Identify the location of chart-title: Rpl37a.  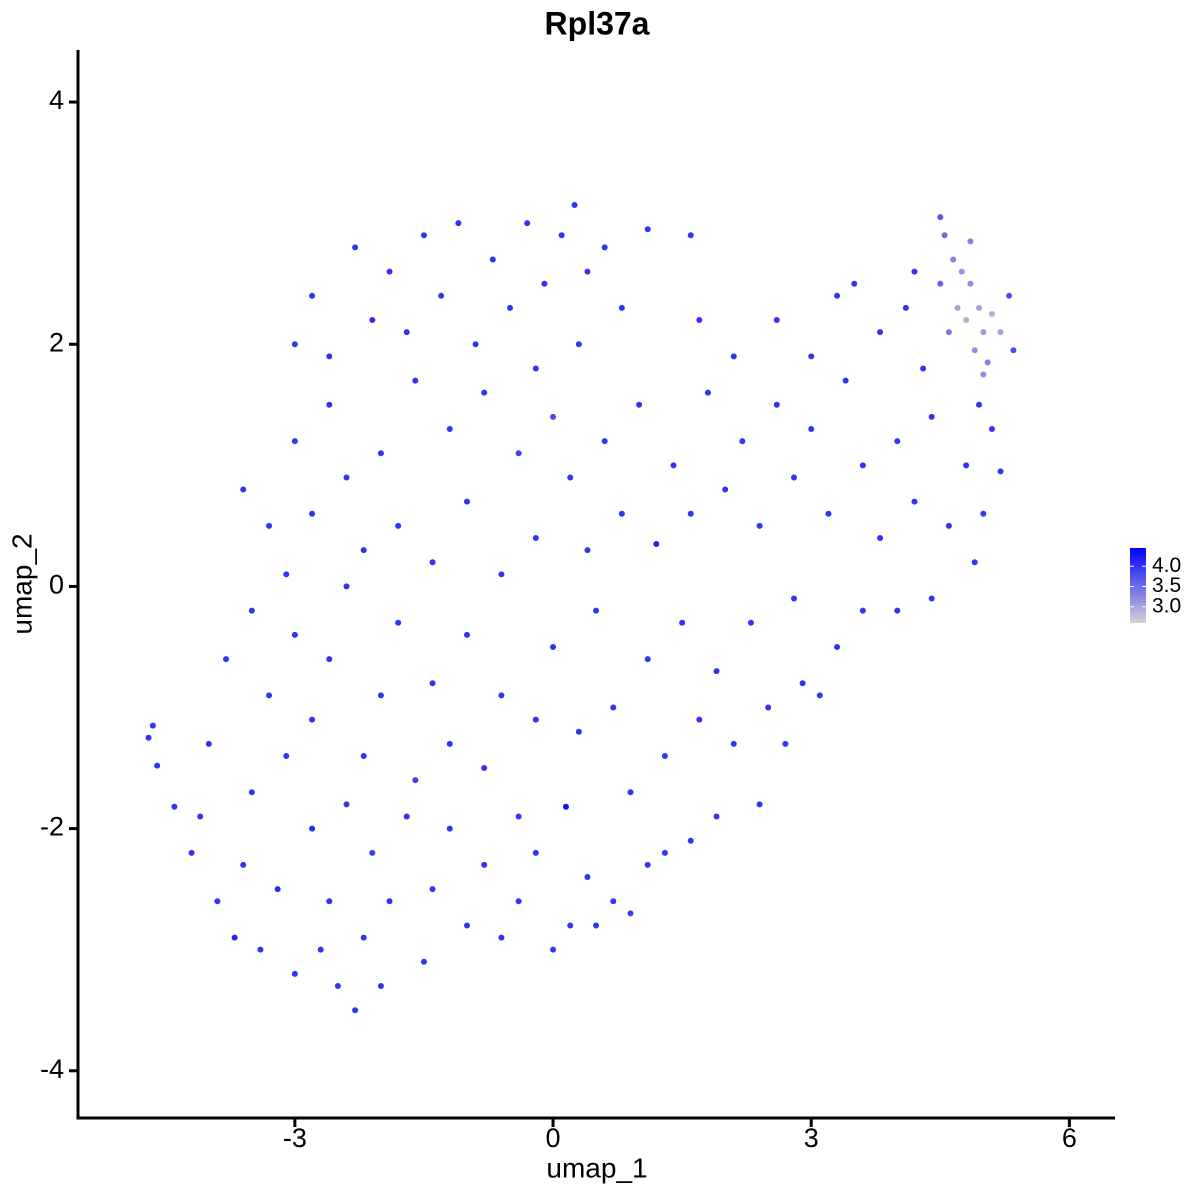
(597, 23).